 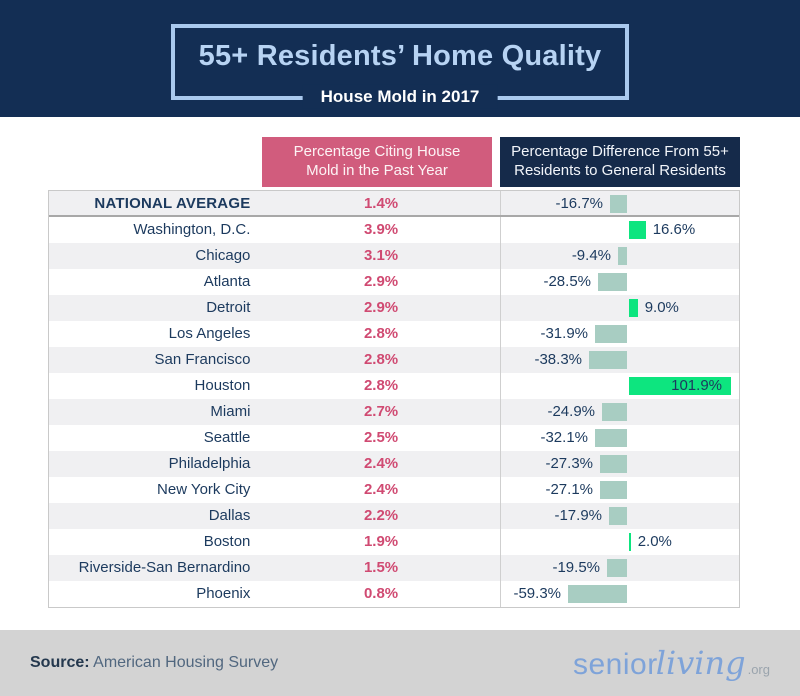 I want to click on page-title: 55+ Residents’ Home Quality, so click(x=400, y=56).